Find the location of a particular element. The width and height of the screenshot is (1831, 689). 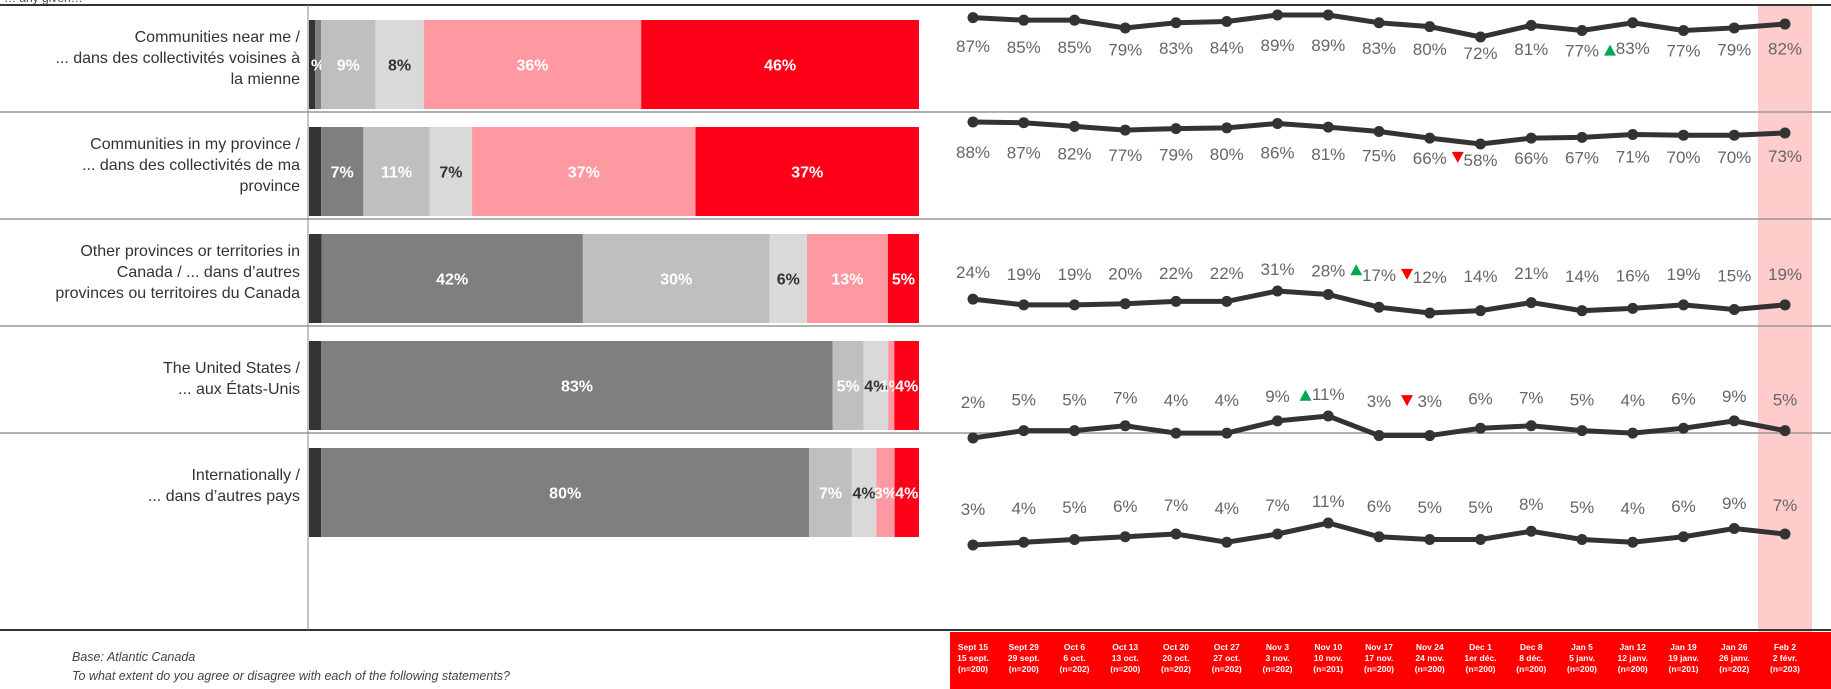

date-label-en: Jan 19 is located at coordinates (1683, 647).